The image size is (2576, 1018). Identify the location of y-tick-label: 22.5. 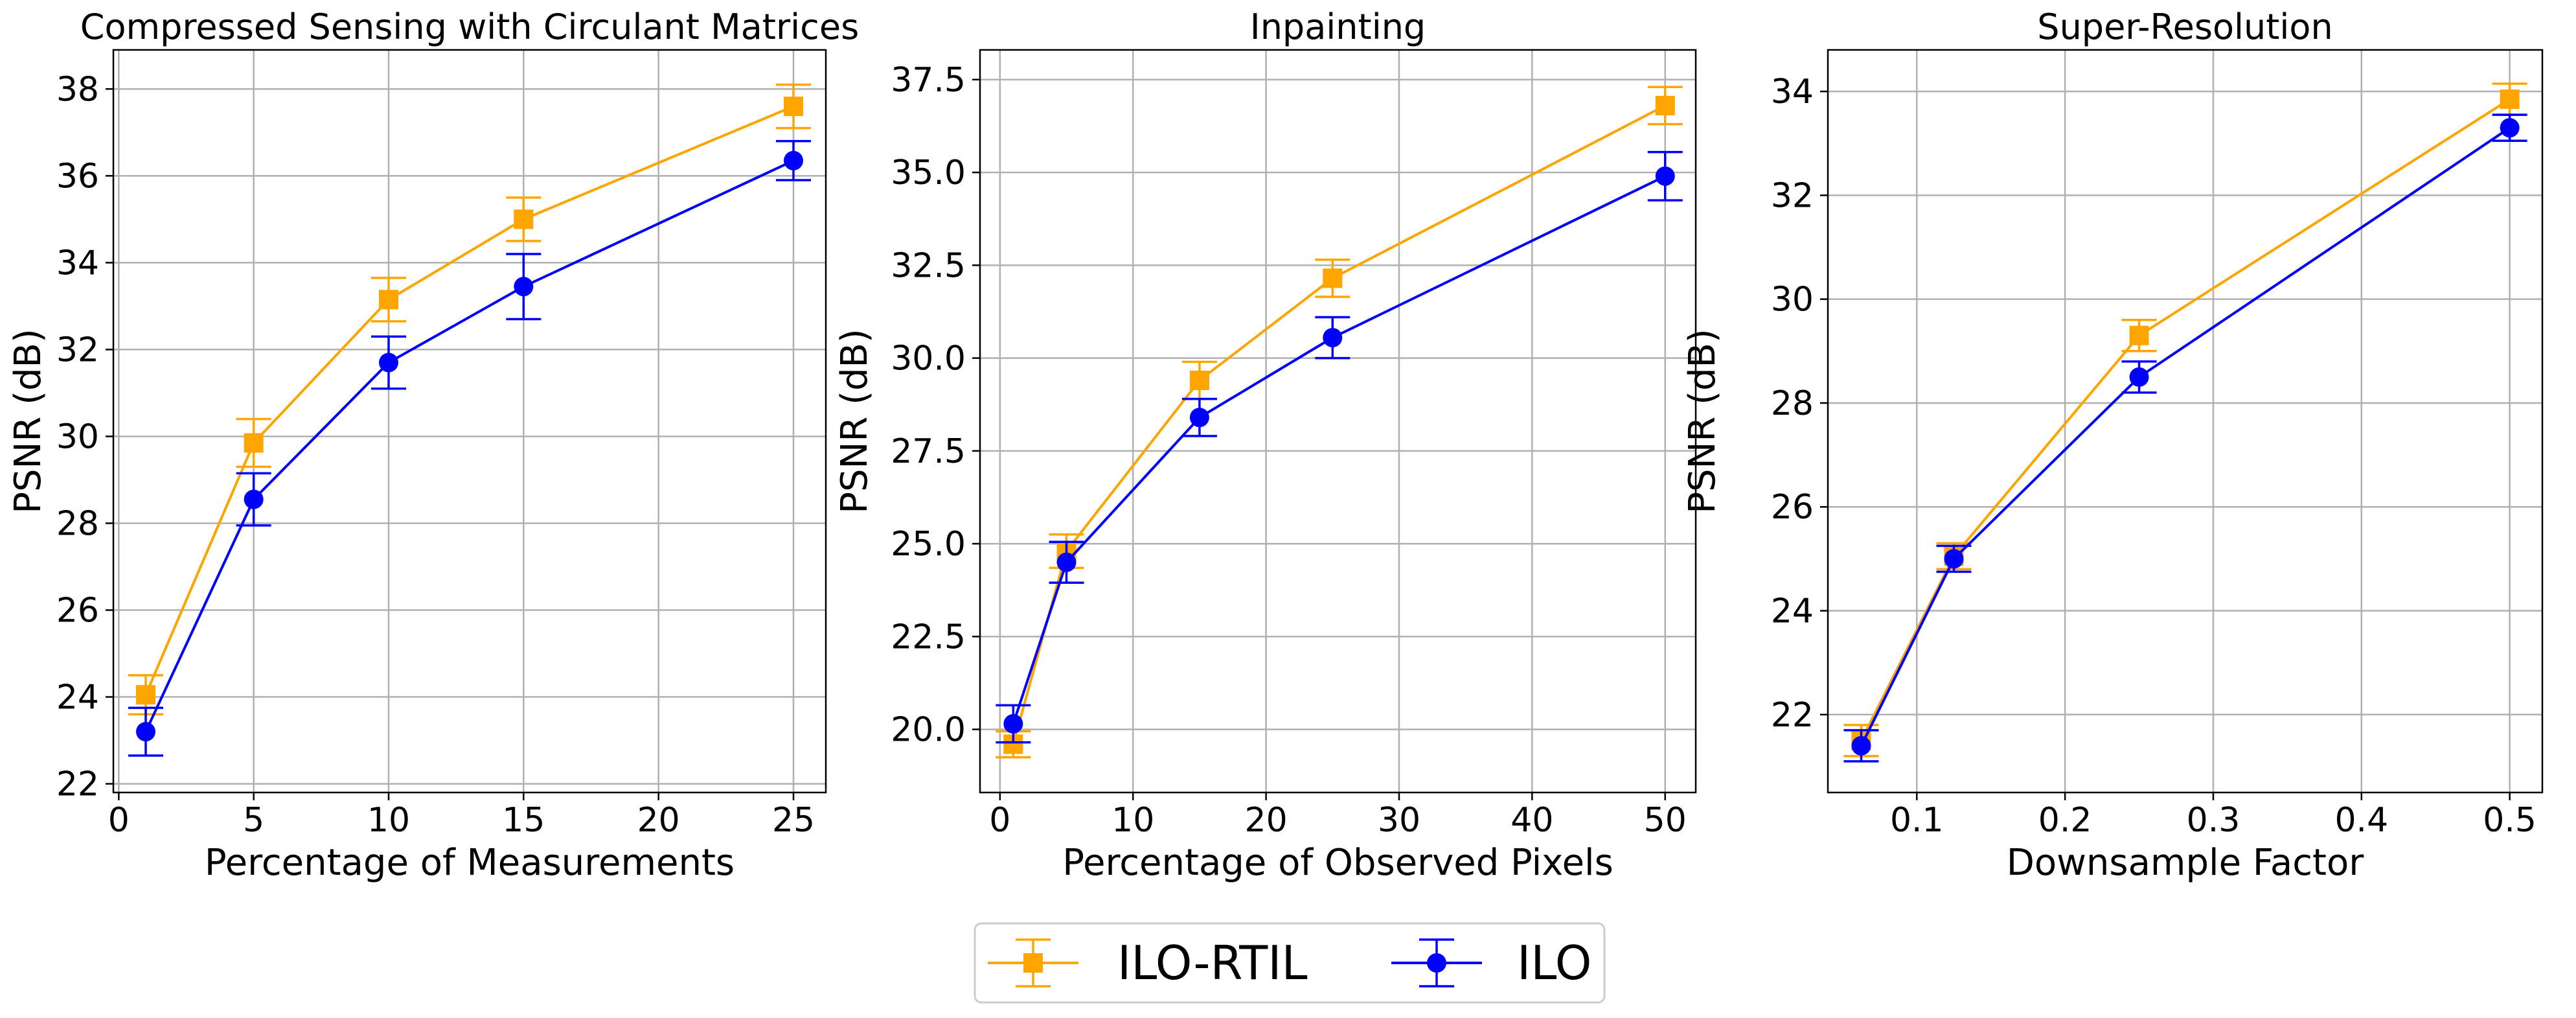
(929, 637).